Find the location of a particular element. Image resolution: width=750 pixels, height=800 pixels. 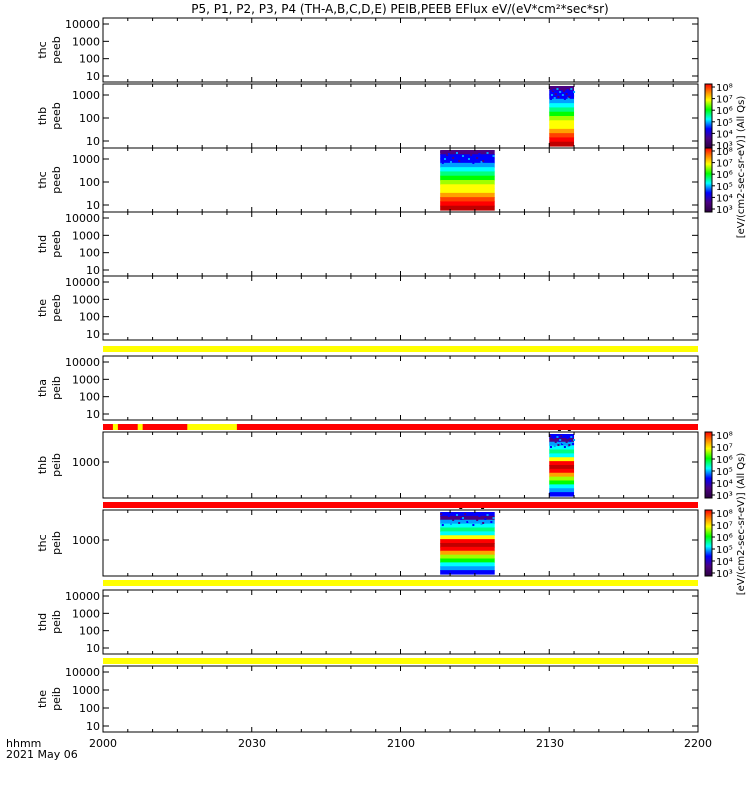

spectrogram-panel: 10 100 1000 thc peeb is located at coordinates (367, 180).